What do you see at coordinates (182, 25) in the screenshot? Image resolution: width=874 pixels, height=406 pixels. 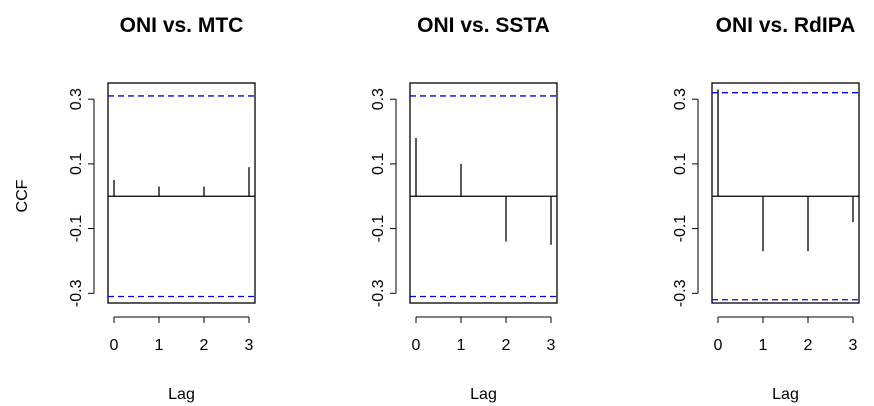 I see `chart-title: ONI vs. MTC` at bounding box center [182, 25].